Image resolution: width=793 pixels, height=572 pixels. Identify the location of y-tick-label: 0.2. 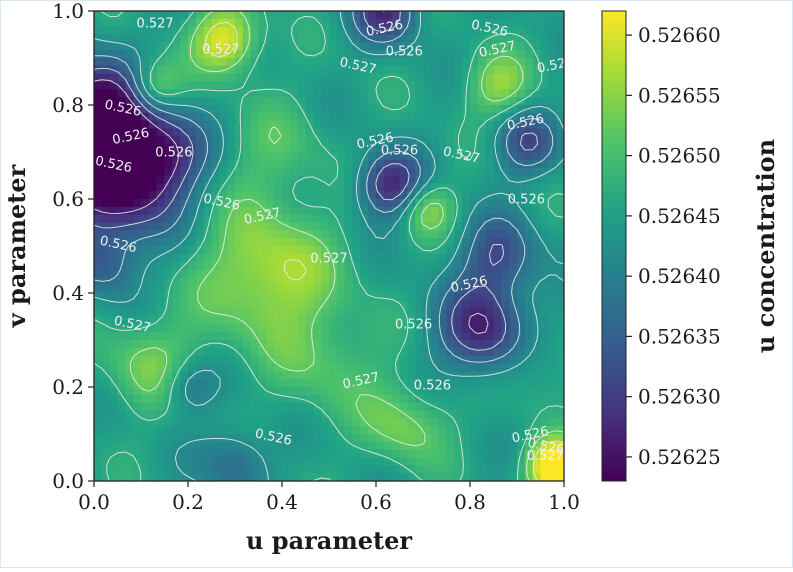
(68, 387).